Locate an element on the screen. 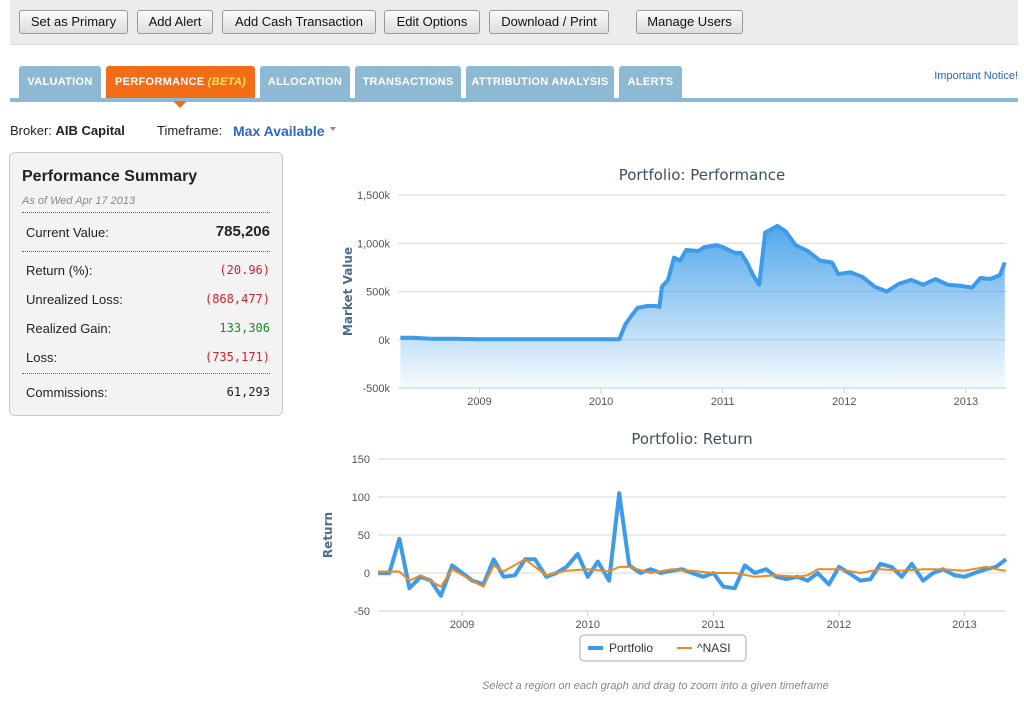  y-tick-label: 0 is located at coordinates (367, 574).